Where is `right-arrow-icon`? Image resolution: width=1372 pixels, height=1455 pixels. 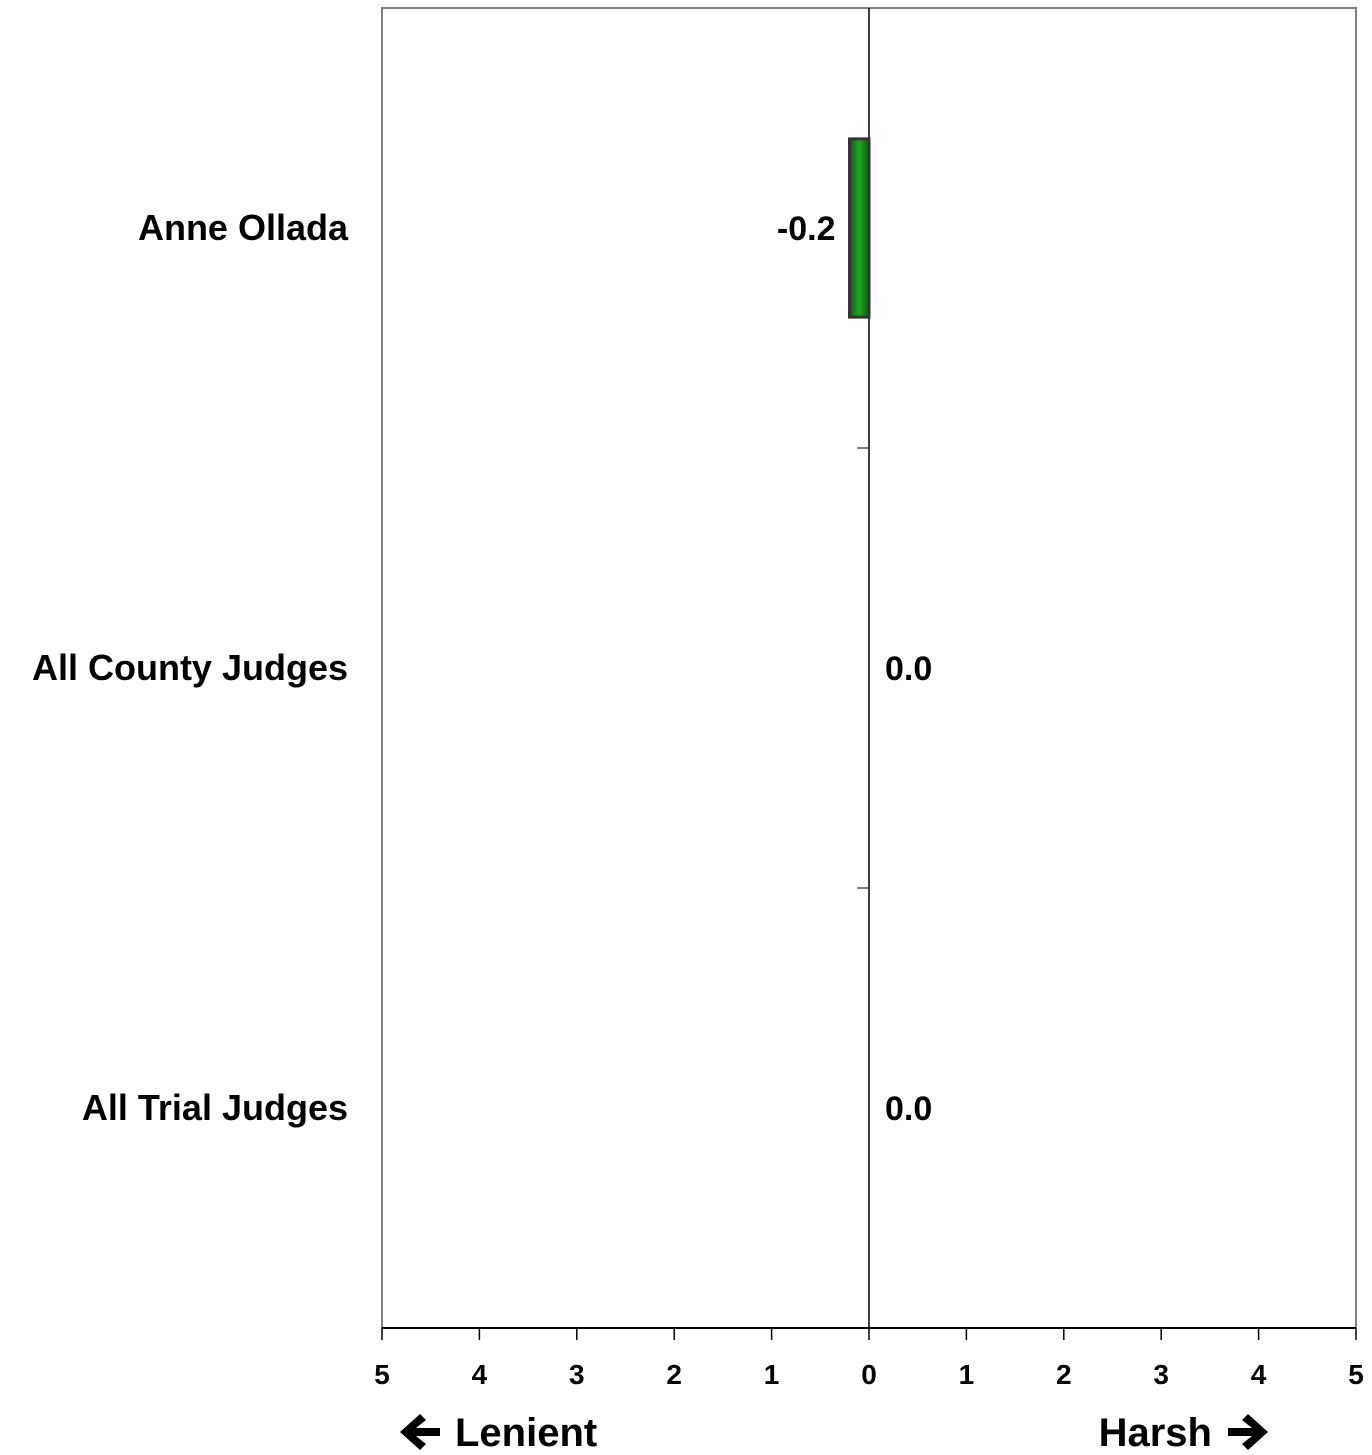
right-arrow-icon is located at coordinates (1248, 1432).